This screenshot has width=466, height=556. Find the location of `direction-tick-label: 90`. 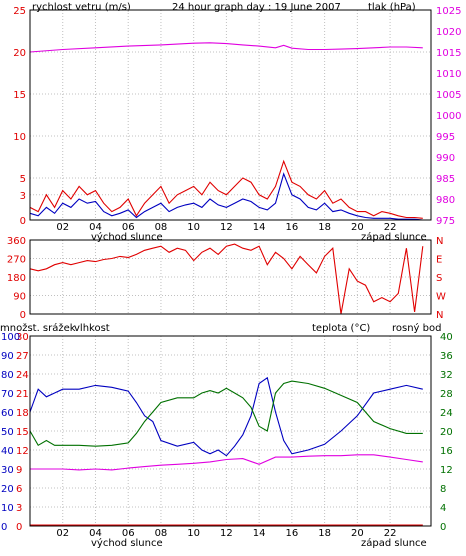

direction-tick-label: 90 is located at coordinates (19, 297).